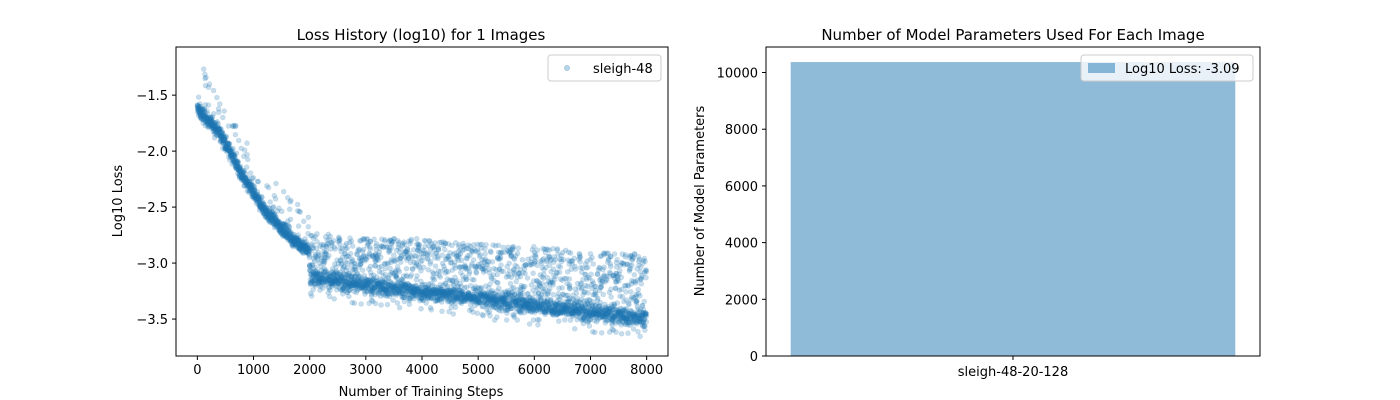 The height and width of the screenshot is (400, 1400). I want to click on x-tick-label: 8000, so click(646, 370).